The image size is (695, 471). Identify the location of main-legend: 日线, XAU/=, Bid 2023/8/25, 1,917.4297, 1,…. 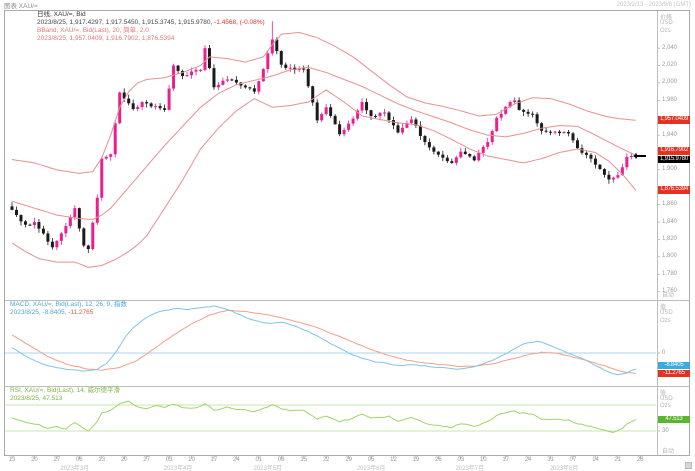
(151, 27).